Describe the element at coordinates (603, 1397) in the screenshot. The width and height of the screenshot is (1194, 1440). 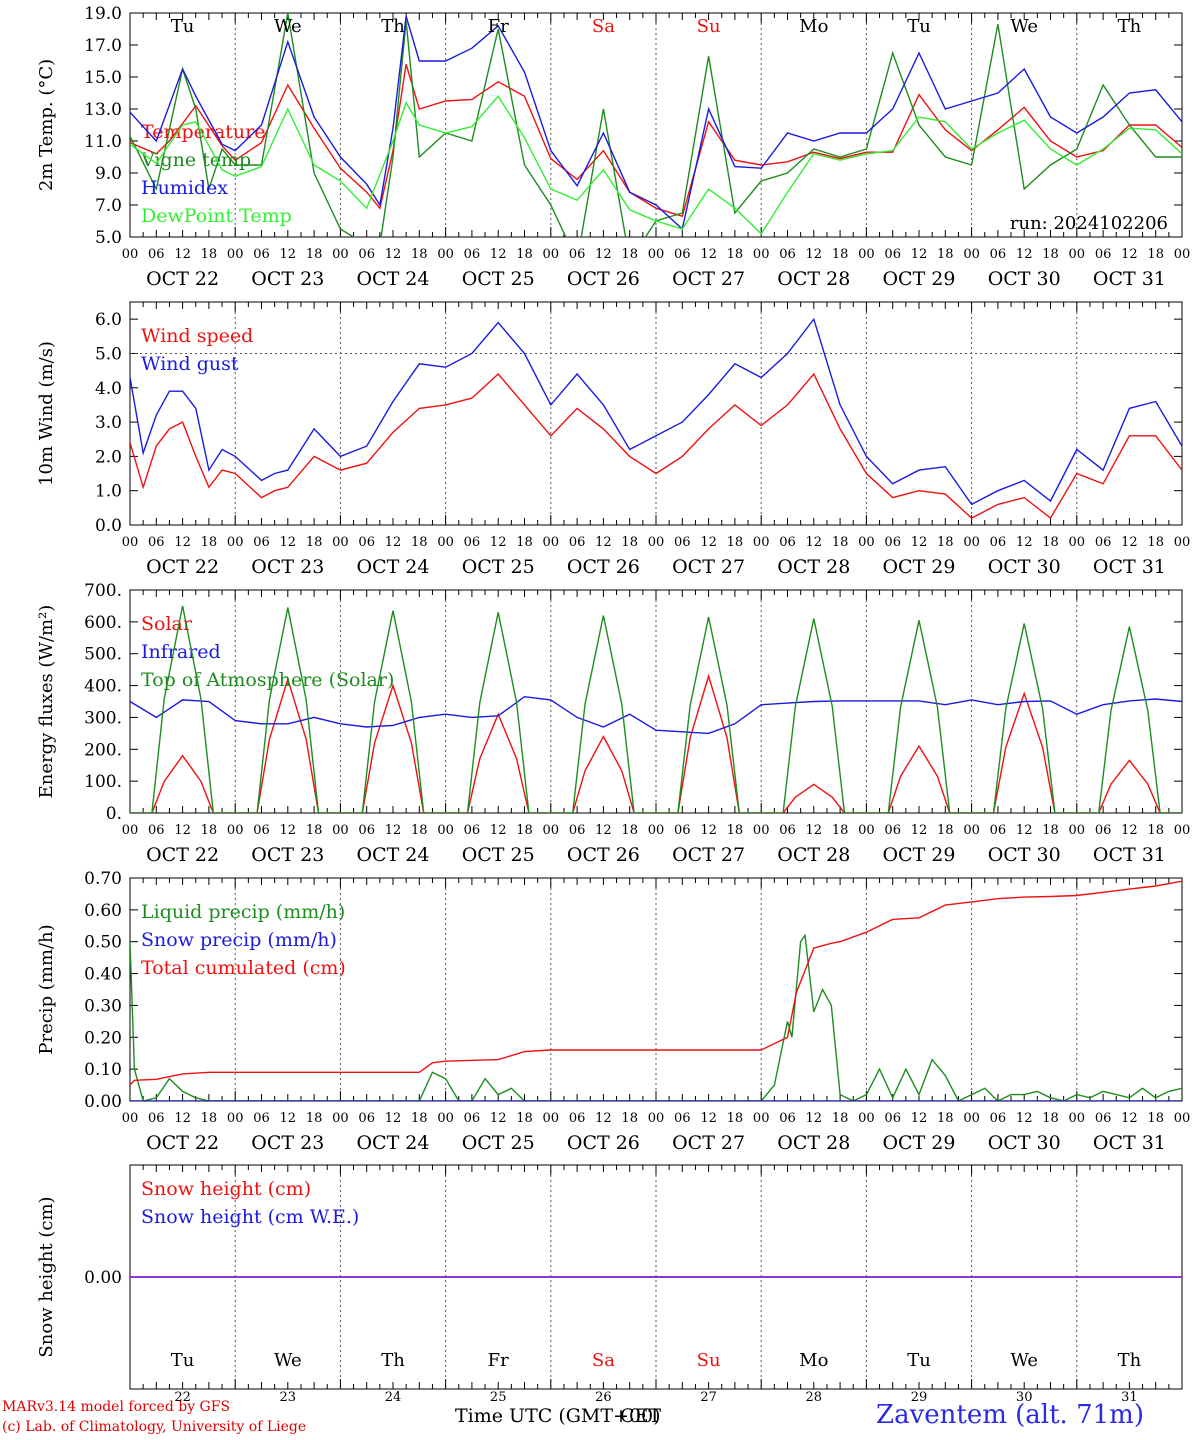
I see `day-number-label: 26` at that location.